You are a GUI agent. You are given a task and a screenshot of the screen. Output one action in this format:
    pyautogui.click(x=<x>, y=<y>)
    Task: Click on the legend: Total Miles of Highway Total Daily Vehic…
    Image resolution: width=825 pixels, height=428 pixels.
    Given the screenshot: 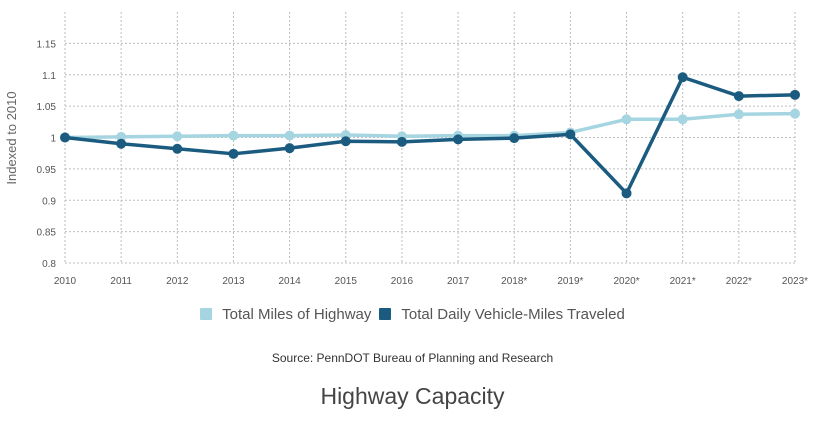 What is the action you would take?
    pyautogui.click(x=412, y=314)
    